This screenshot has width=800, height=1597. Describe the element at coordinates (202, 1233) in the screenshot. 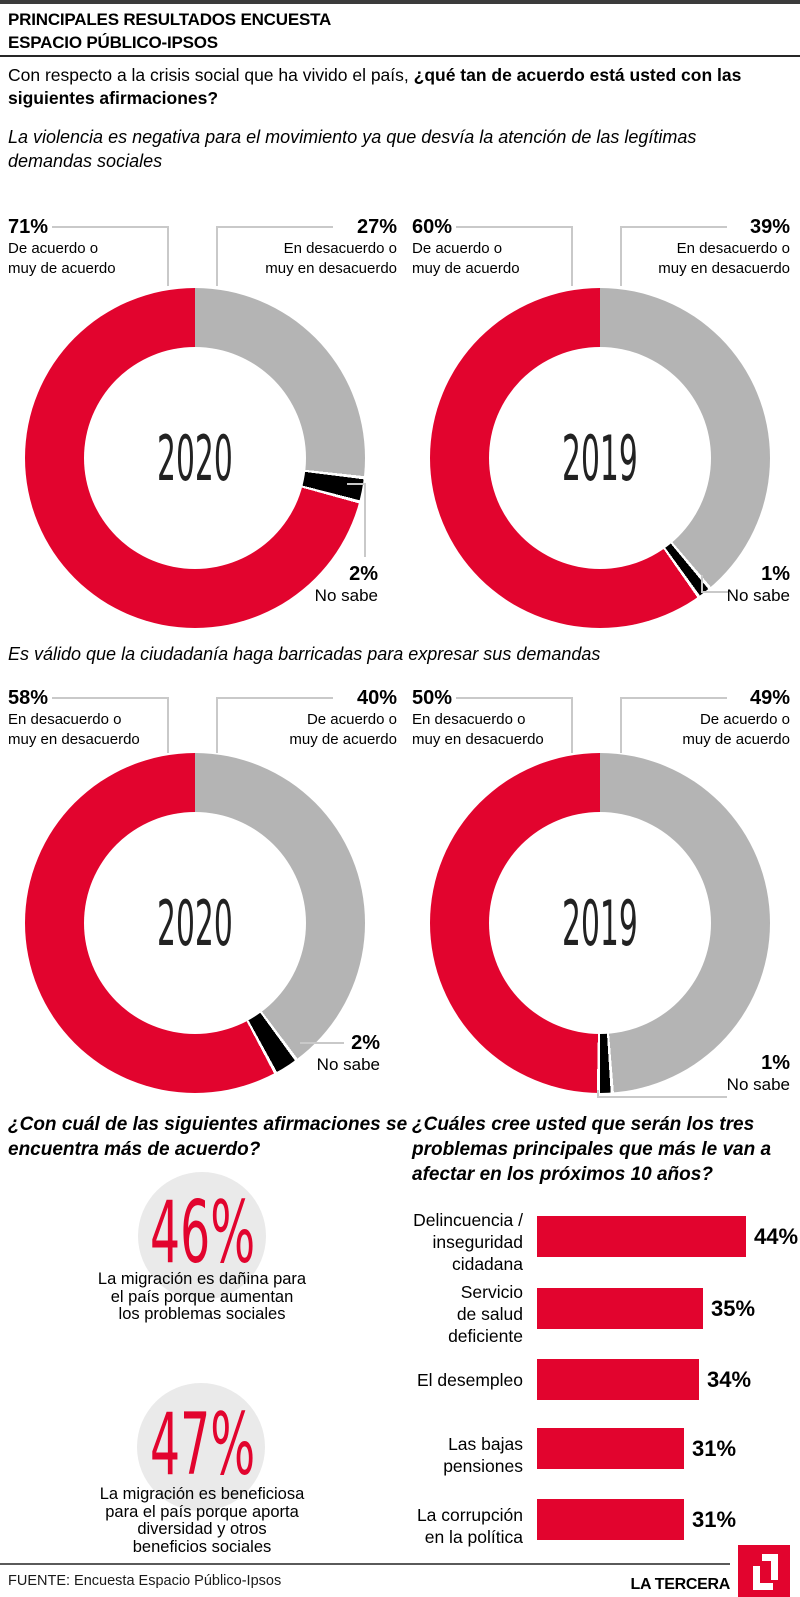

I see `big-number-value: 46%` at that location.